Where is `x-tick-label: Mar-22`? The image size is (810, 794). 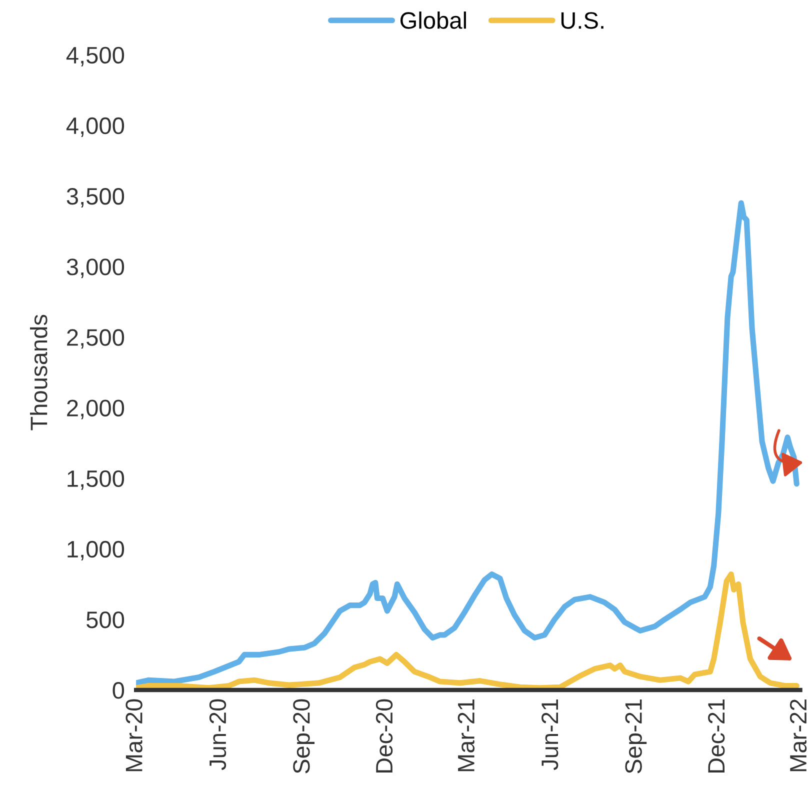 x-tick-label: Mar-22 is located at coordinates (798, 736).